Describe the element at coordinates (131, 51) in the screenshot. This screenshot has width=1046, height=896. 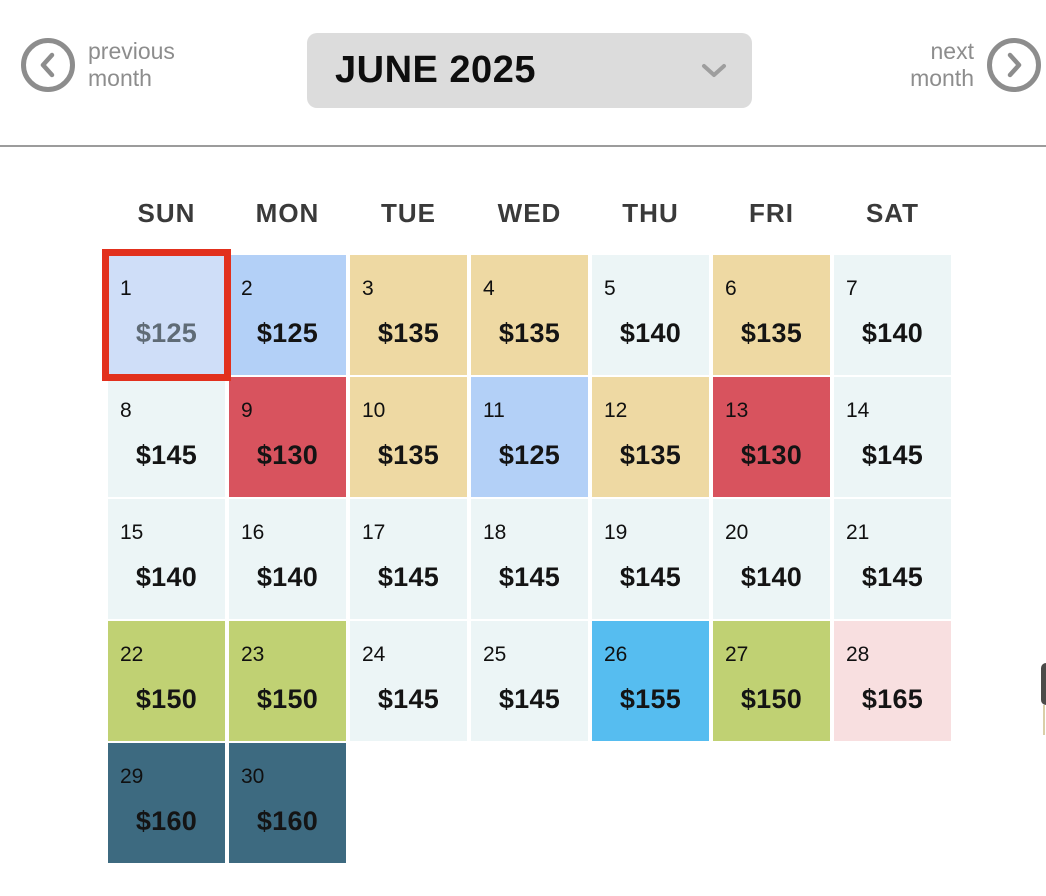
I see `previous-month-label-line1: previous` at that location.